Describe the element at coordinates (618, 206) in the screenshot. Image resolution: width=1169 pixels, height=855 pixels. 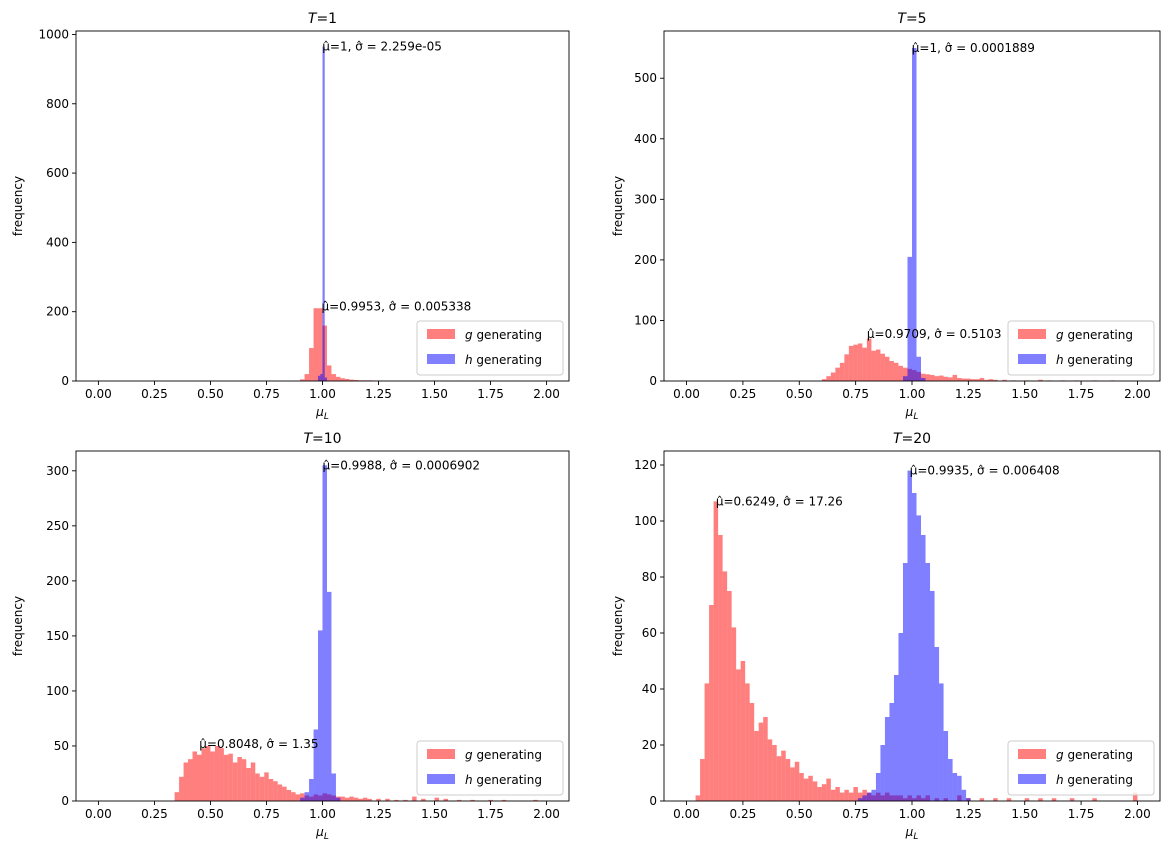
I see `y-axis-label: frequency` at that location.